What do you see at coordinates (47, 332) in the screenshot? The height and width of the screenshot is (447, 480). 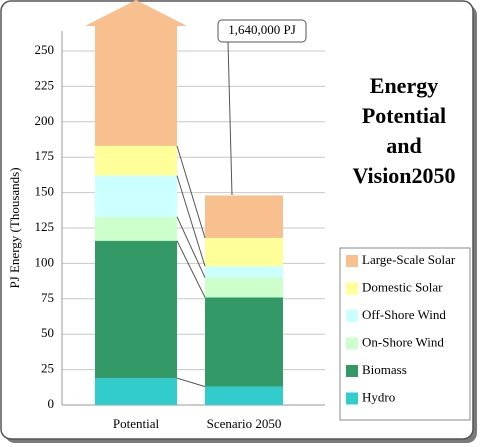 I see `y-tick-label: 50` at bounding box center [47, 332].